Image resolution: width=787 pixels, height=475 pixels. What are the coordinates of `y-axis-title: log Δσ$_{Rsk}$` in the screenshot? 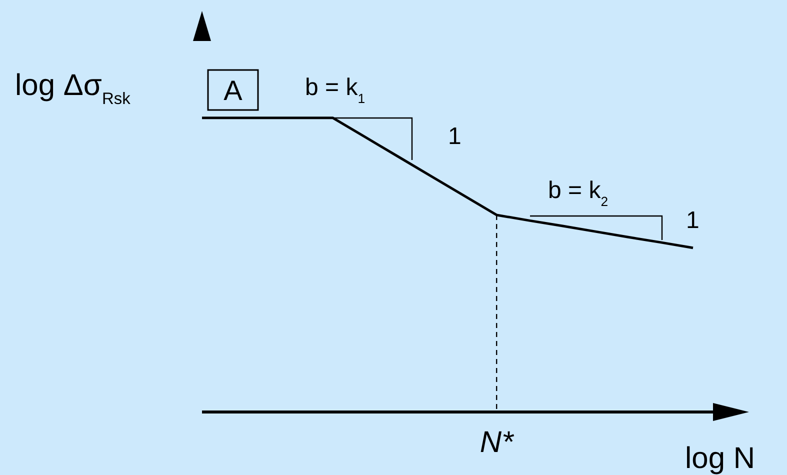 It's located at (73, 88).